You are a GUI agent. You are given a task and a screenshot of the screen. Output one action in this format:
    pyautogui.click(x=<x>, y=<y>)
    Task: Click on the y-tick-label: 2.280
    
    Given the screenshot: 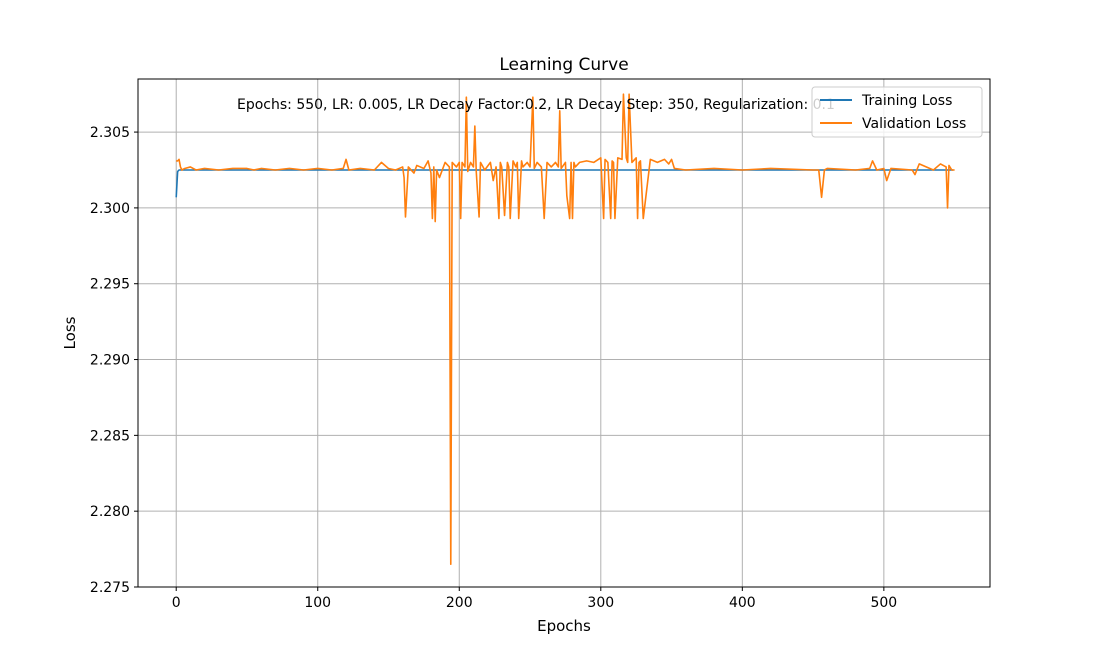 What is the action you would take?
    pyautogui.click(x=110, y=512)
    